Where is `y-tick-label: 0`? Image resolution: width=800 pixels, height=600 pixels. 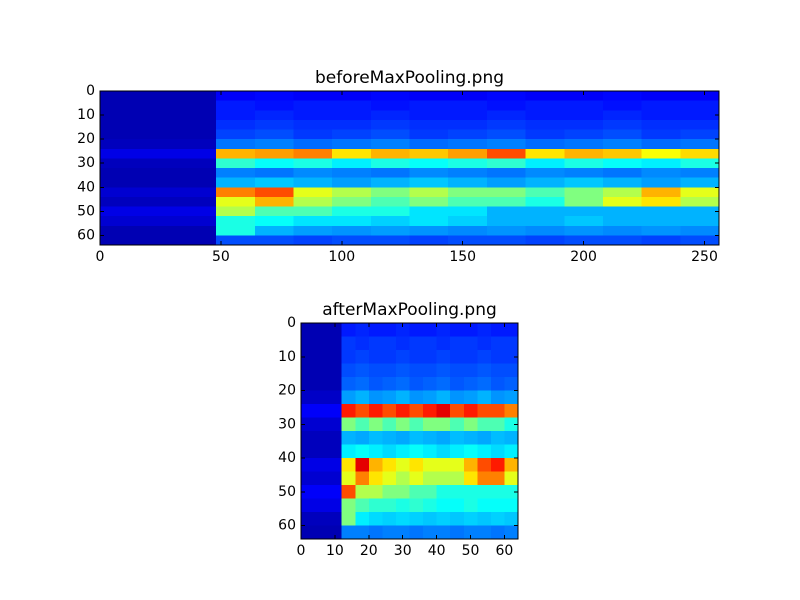 y-tick-label: 0 is located at coordinates (291, 323).